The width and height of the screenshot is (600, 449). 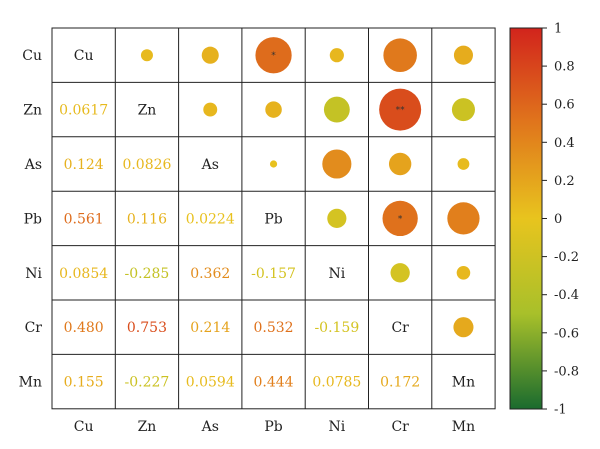 What do you see at coordinates (273, 427) in the screenshot?
I see `column-label: Pb` at bounding box center [273, 427].